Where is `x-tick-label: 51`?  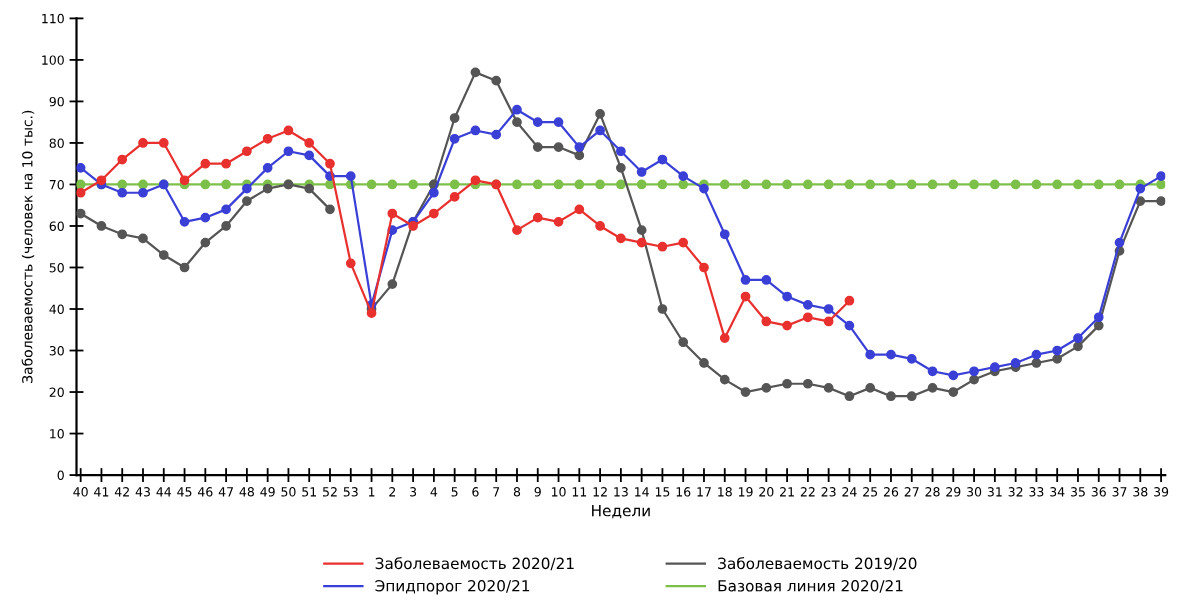 x-tick-label: 51 is located at coordinates (309, 492).